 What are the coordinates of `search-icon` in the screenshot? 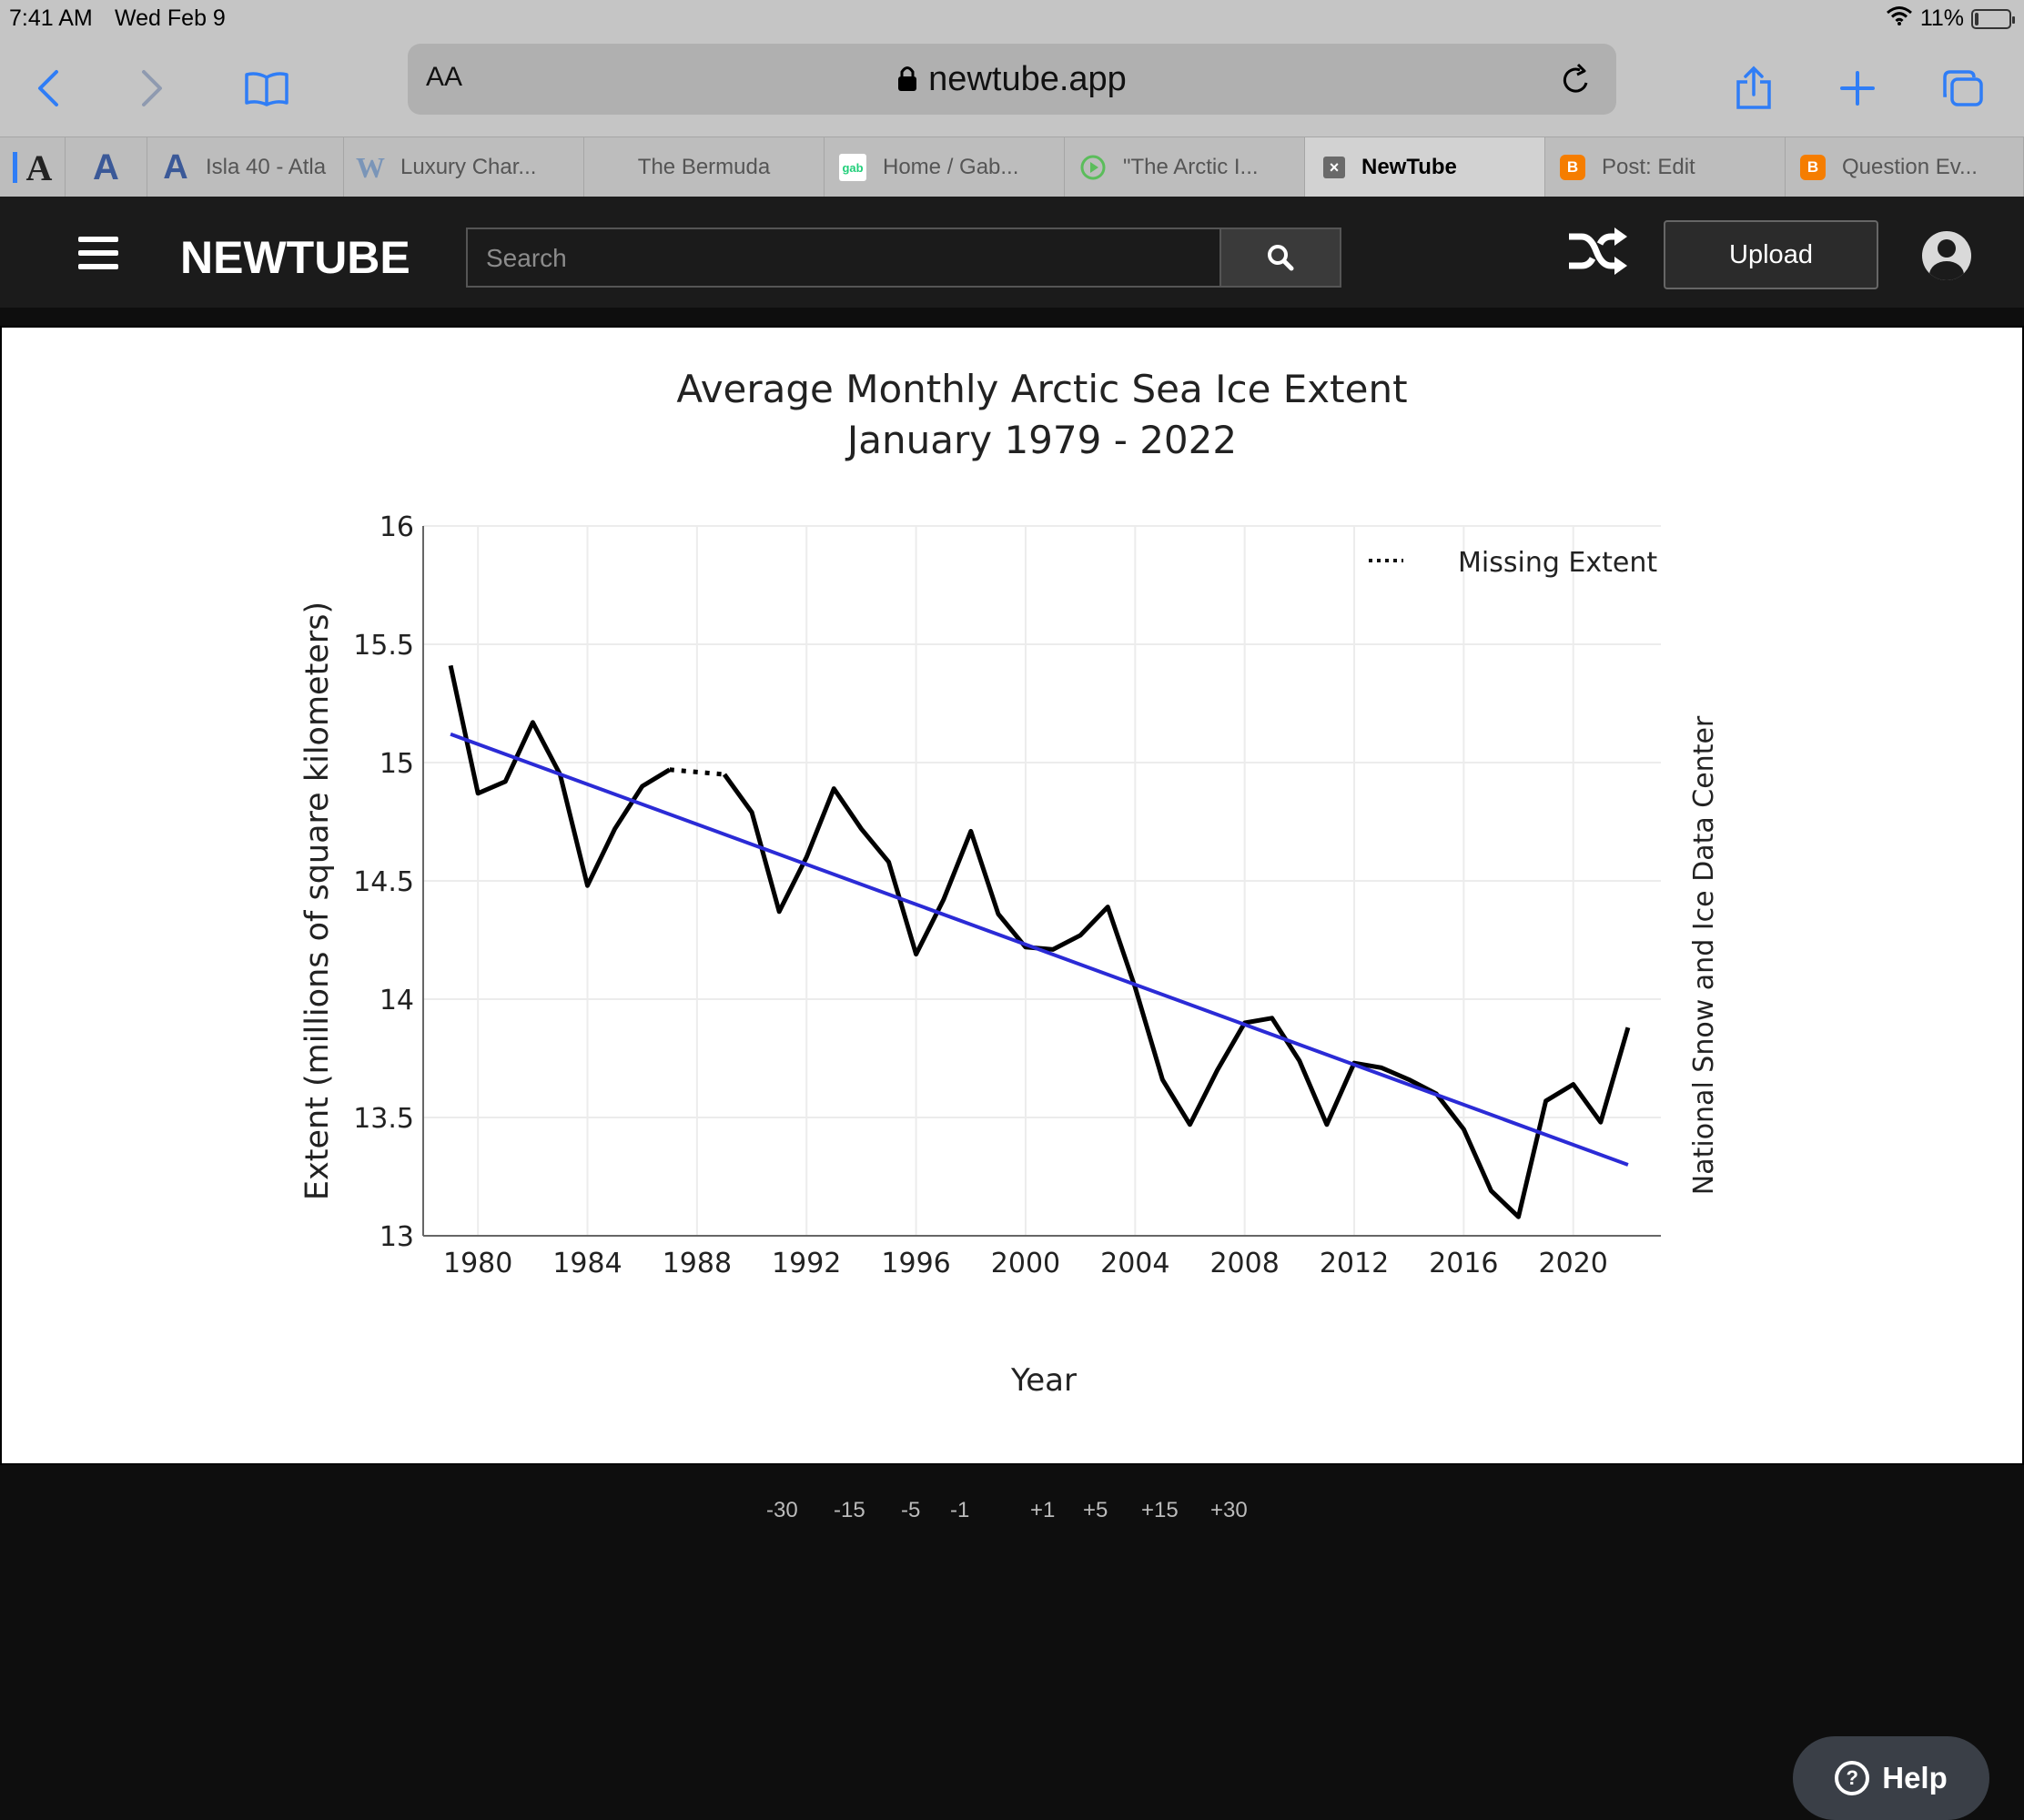 It's located at (1281, 258).